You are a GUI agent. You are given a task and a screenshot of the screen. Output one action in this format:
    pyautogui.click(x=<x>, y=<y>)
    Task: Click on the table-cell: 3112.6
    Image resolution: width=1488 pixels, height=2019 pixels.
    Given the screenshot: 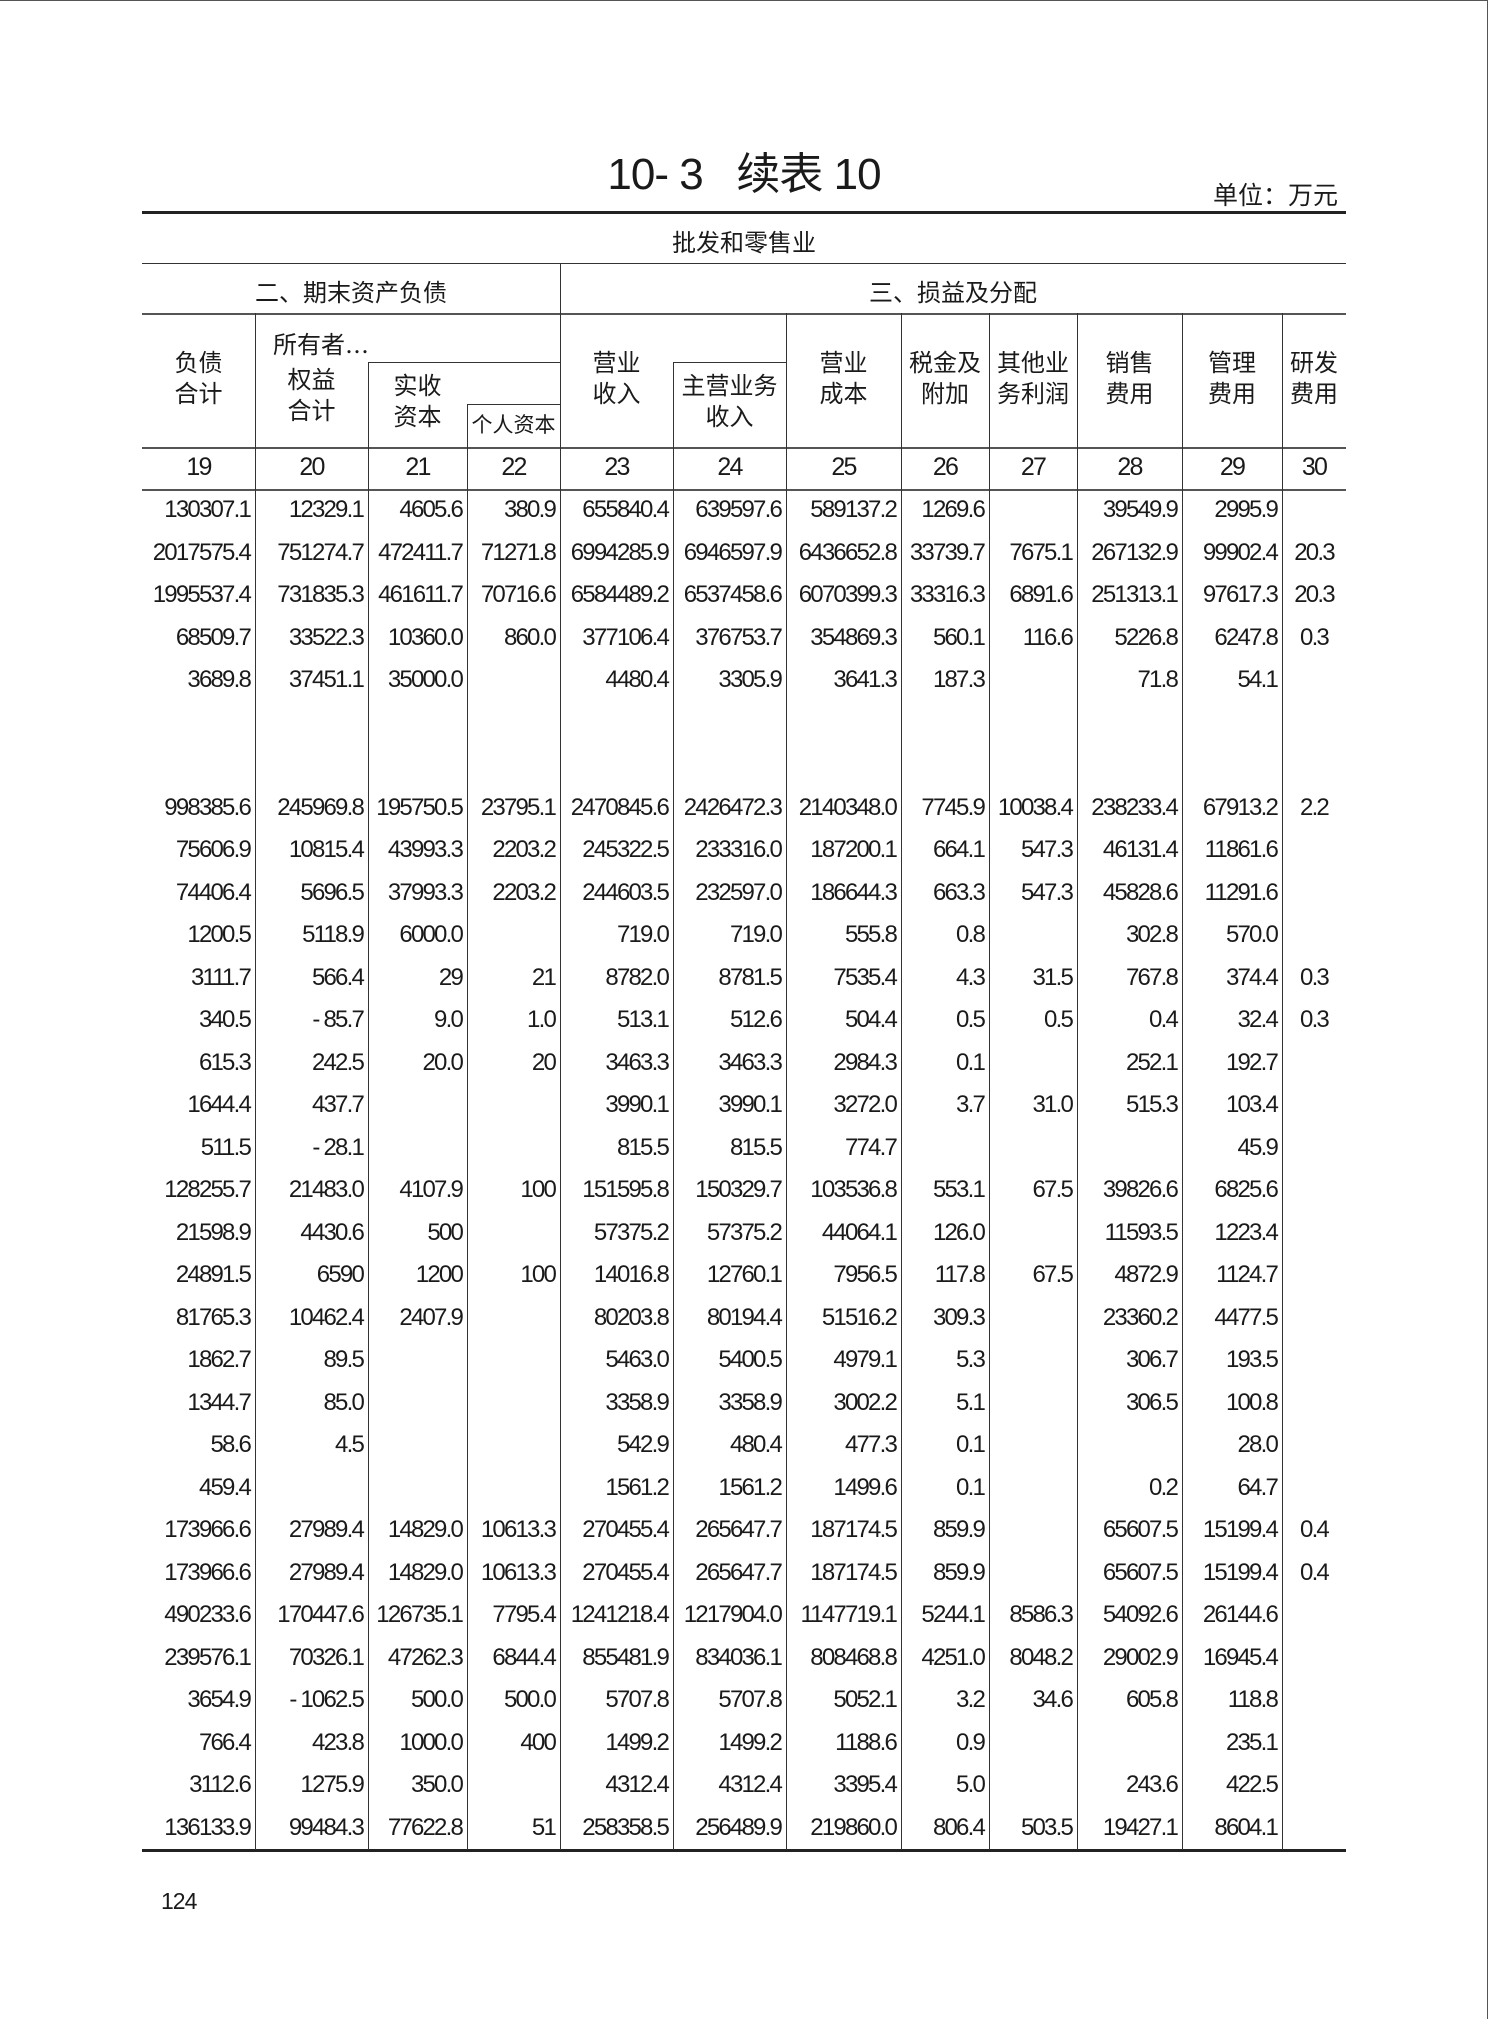 What is the action you would take?
    pyautogui.click(x=220, y=1785)
    